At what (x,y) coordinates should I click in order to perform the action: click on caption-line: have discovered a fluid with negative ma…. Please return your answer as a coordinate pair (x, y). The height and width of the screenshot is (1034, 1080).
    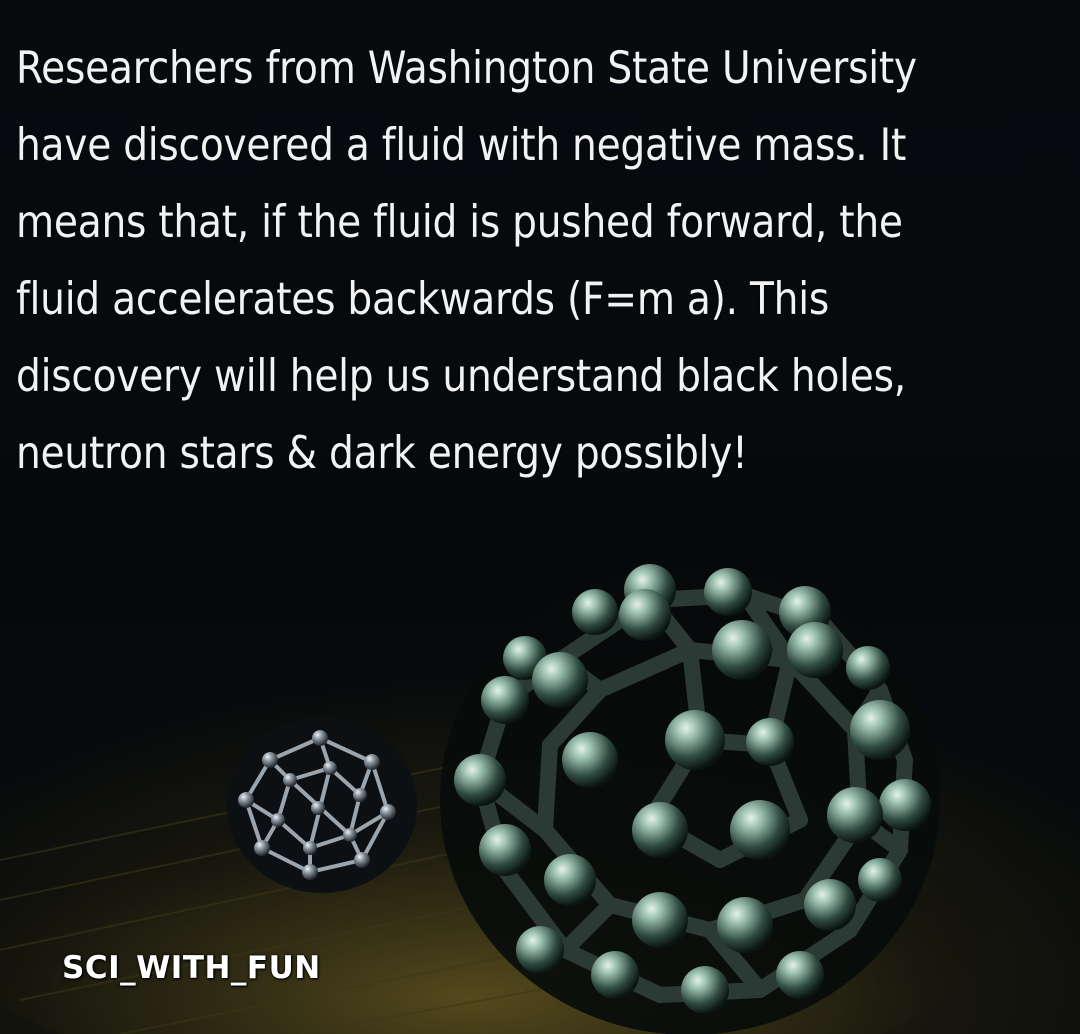
    Looking at the image, I should click on (461, 145).